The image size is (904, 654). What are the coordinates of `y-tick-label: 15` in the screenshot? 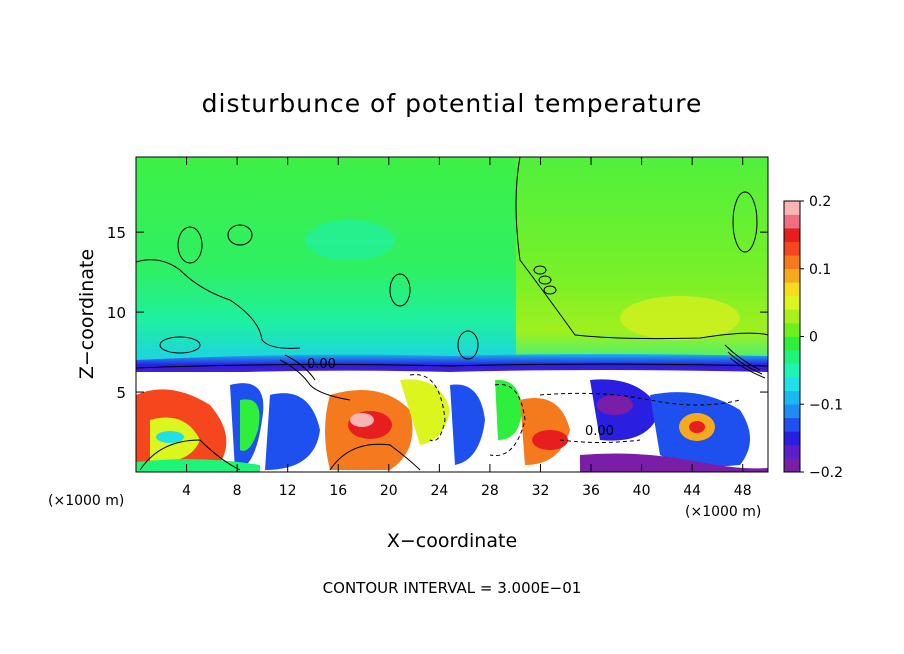 It's located at (116, 233).